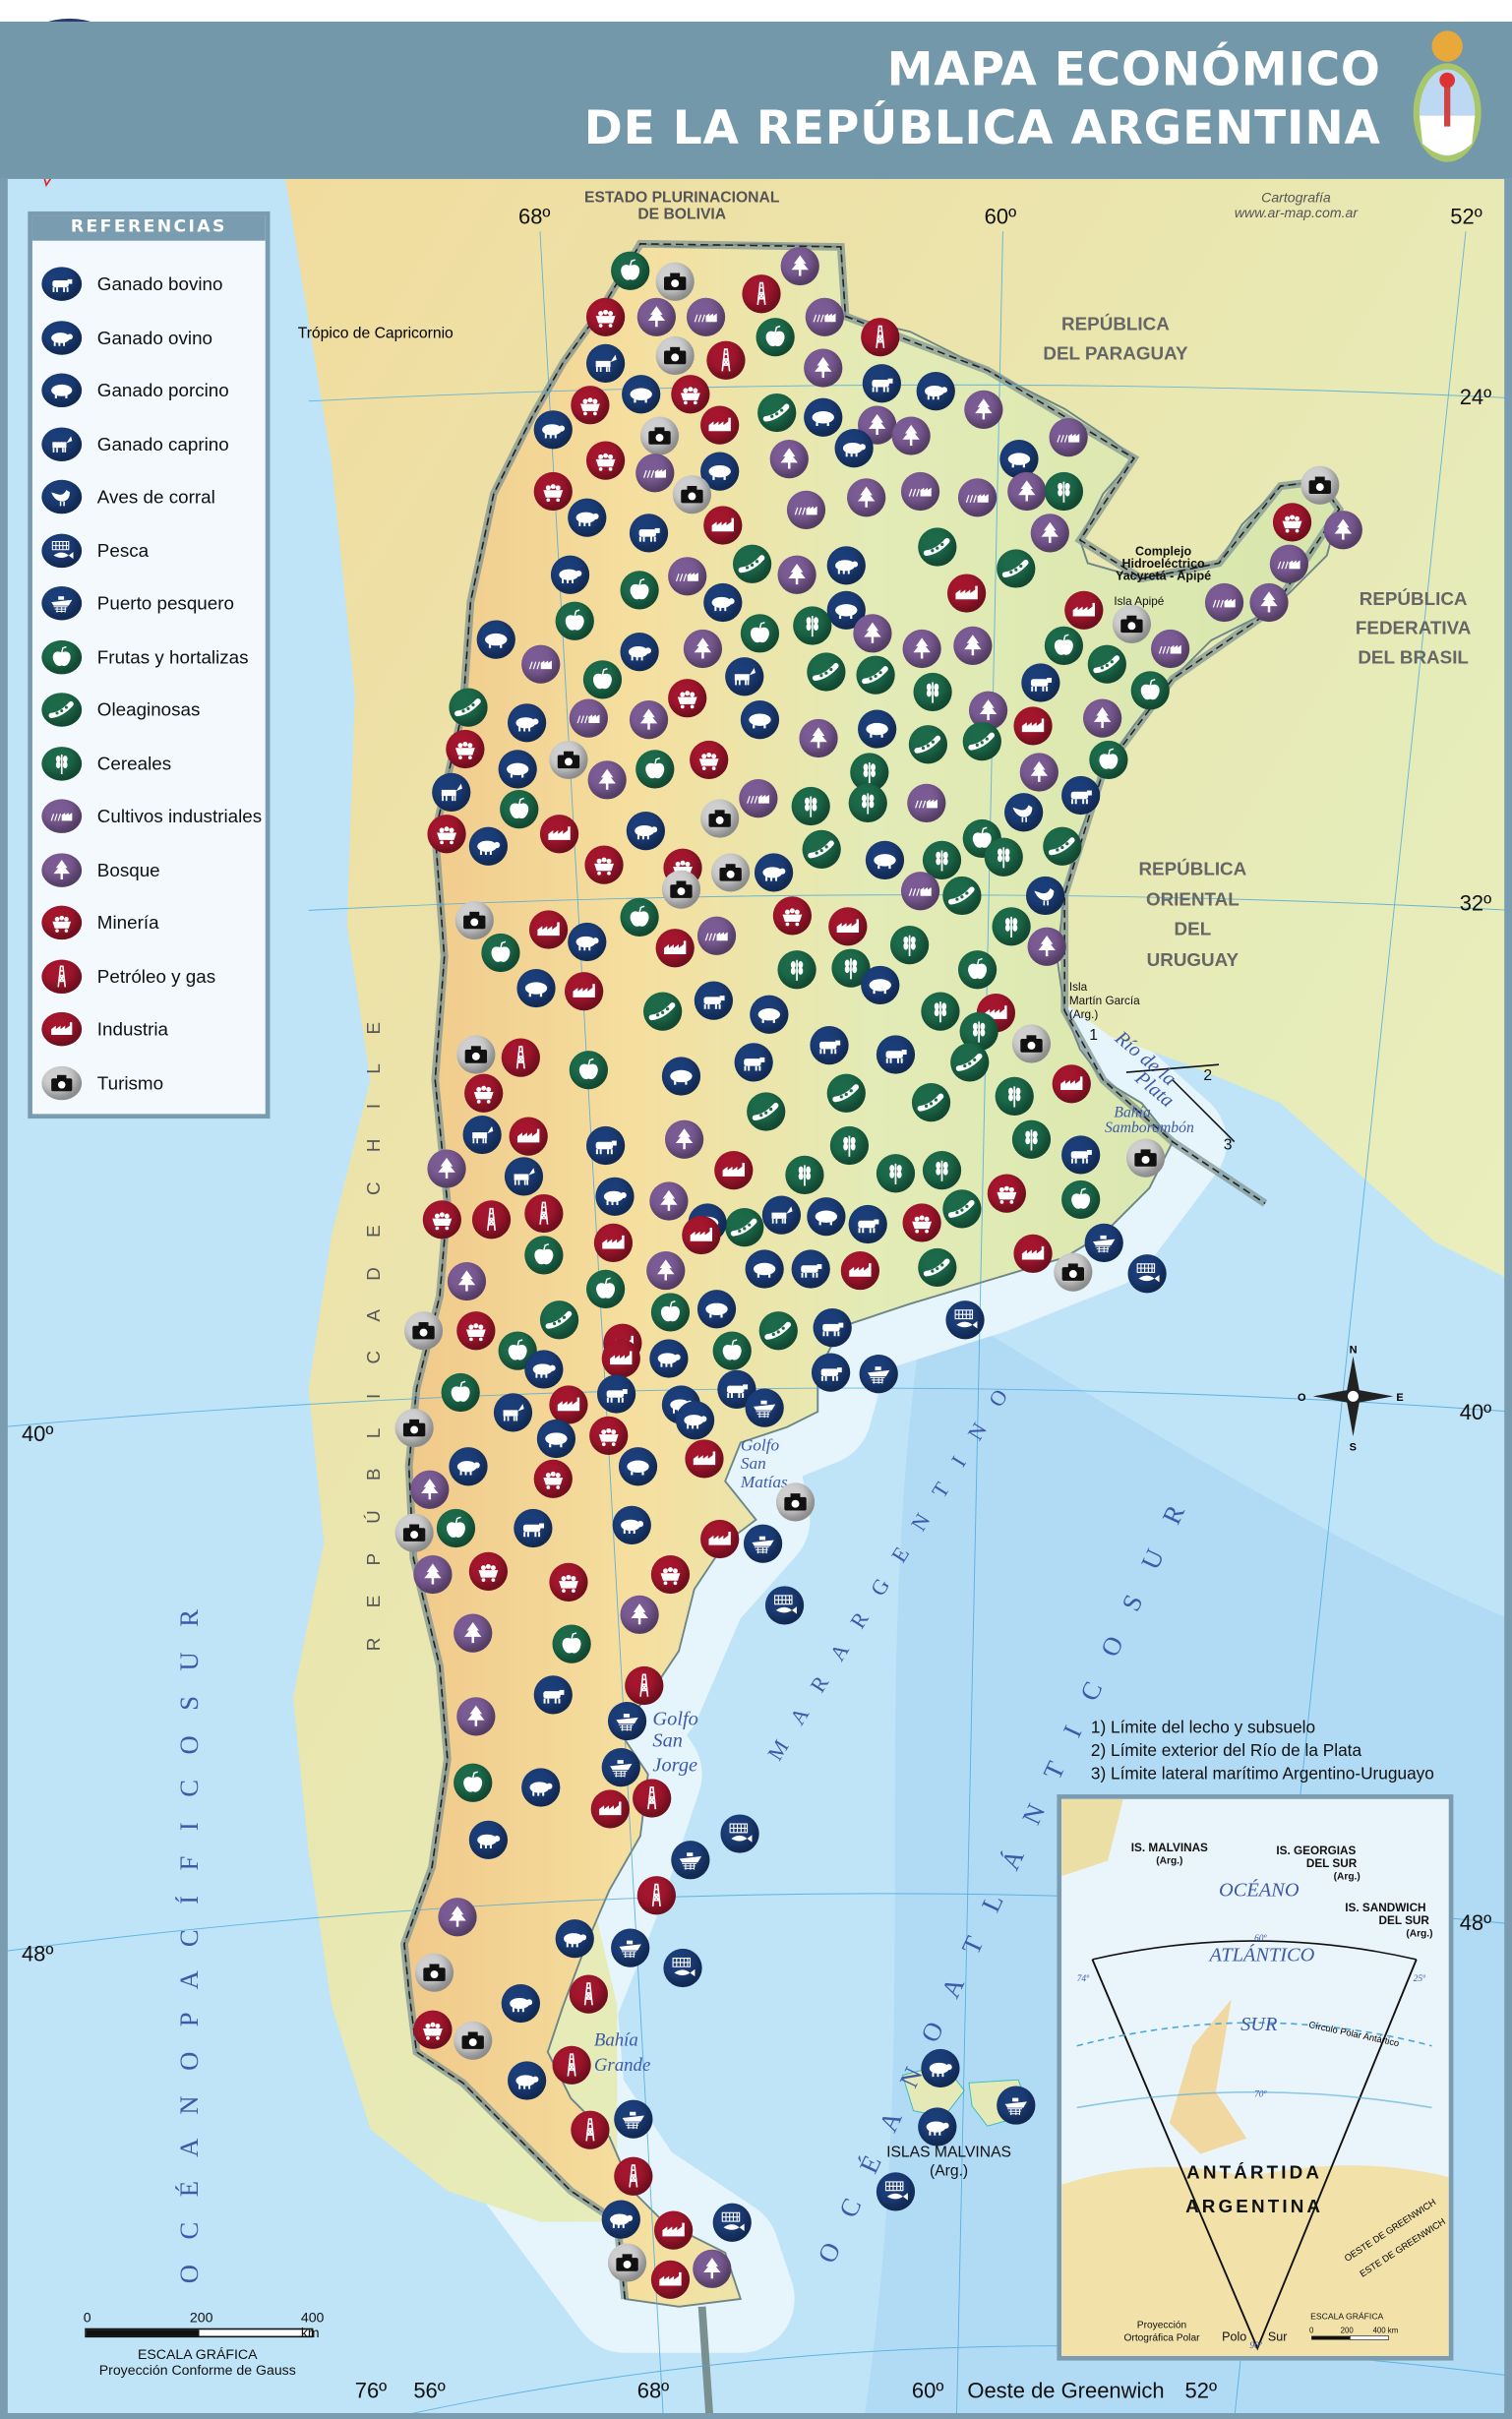 This screenshot has width=1512, height=2419. Describe the element at coordinates (1354, 1350) in the screenshot. I see `compass-n: N` at that location.